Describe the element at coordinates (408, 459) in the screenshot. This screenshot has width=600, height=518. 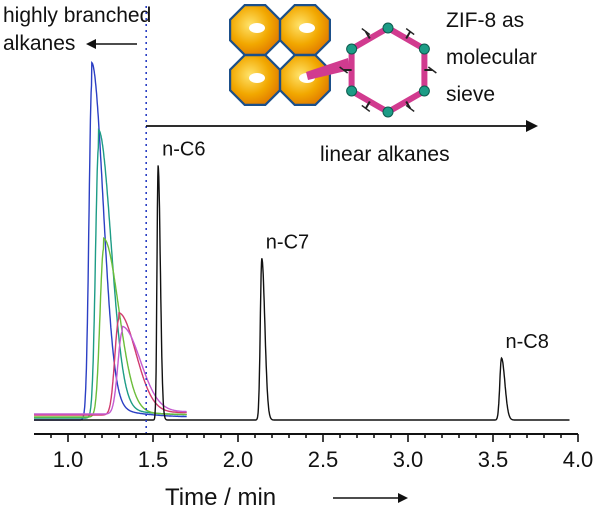
I see `x-tick-label: 3.0` at that location.